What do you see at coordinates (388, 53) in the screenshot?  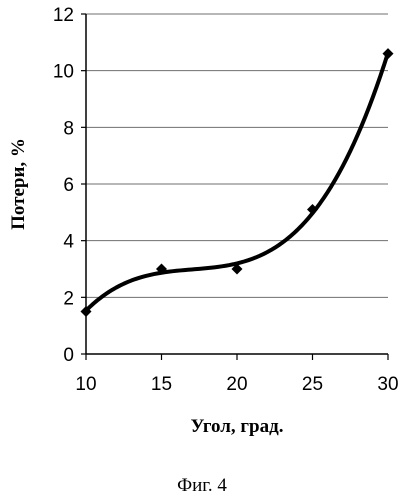 I see `data-point` at bounding box center [388, 53].